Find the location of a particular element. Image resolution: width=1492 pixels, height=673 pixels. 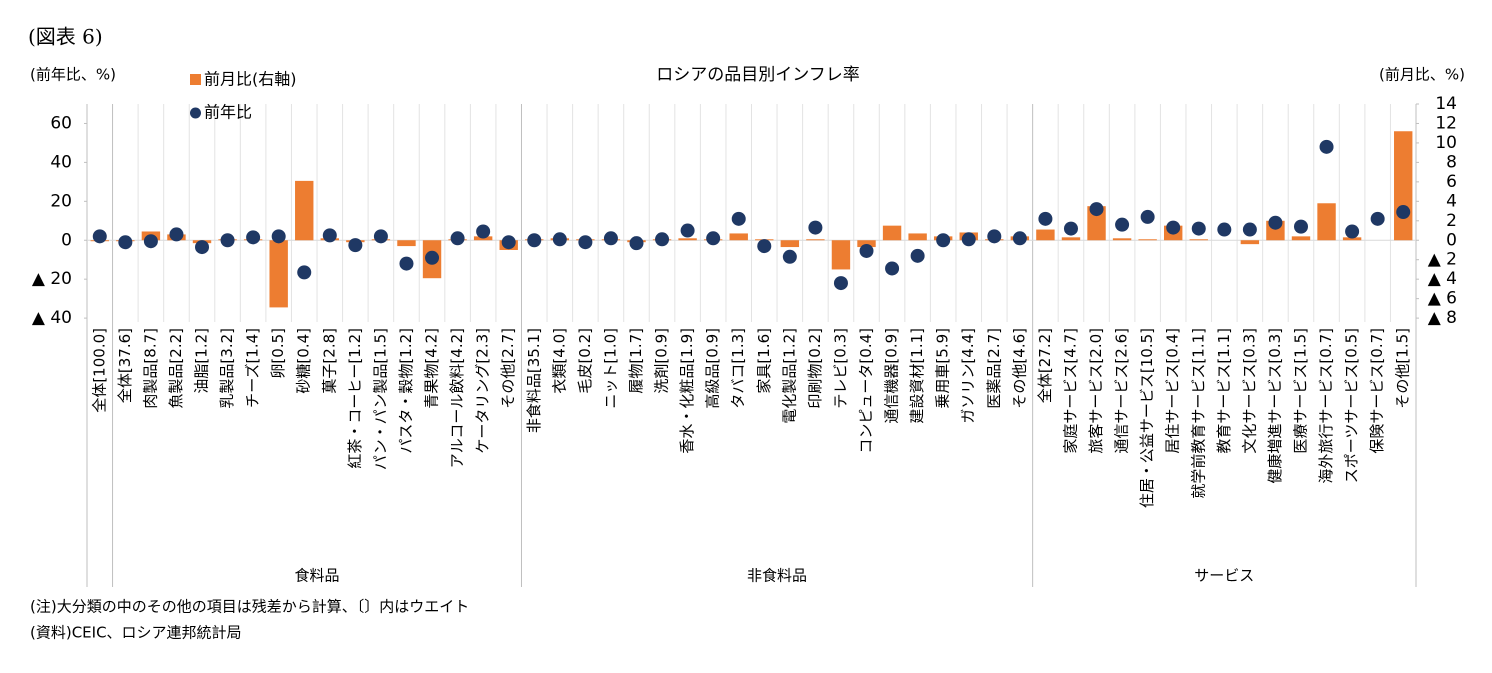

legend-swatch is located at coordinates (195, 113).